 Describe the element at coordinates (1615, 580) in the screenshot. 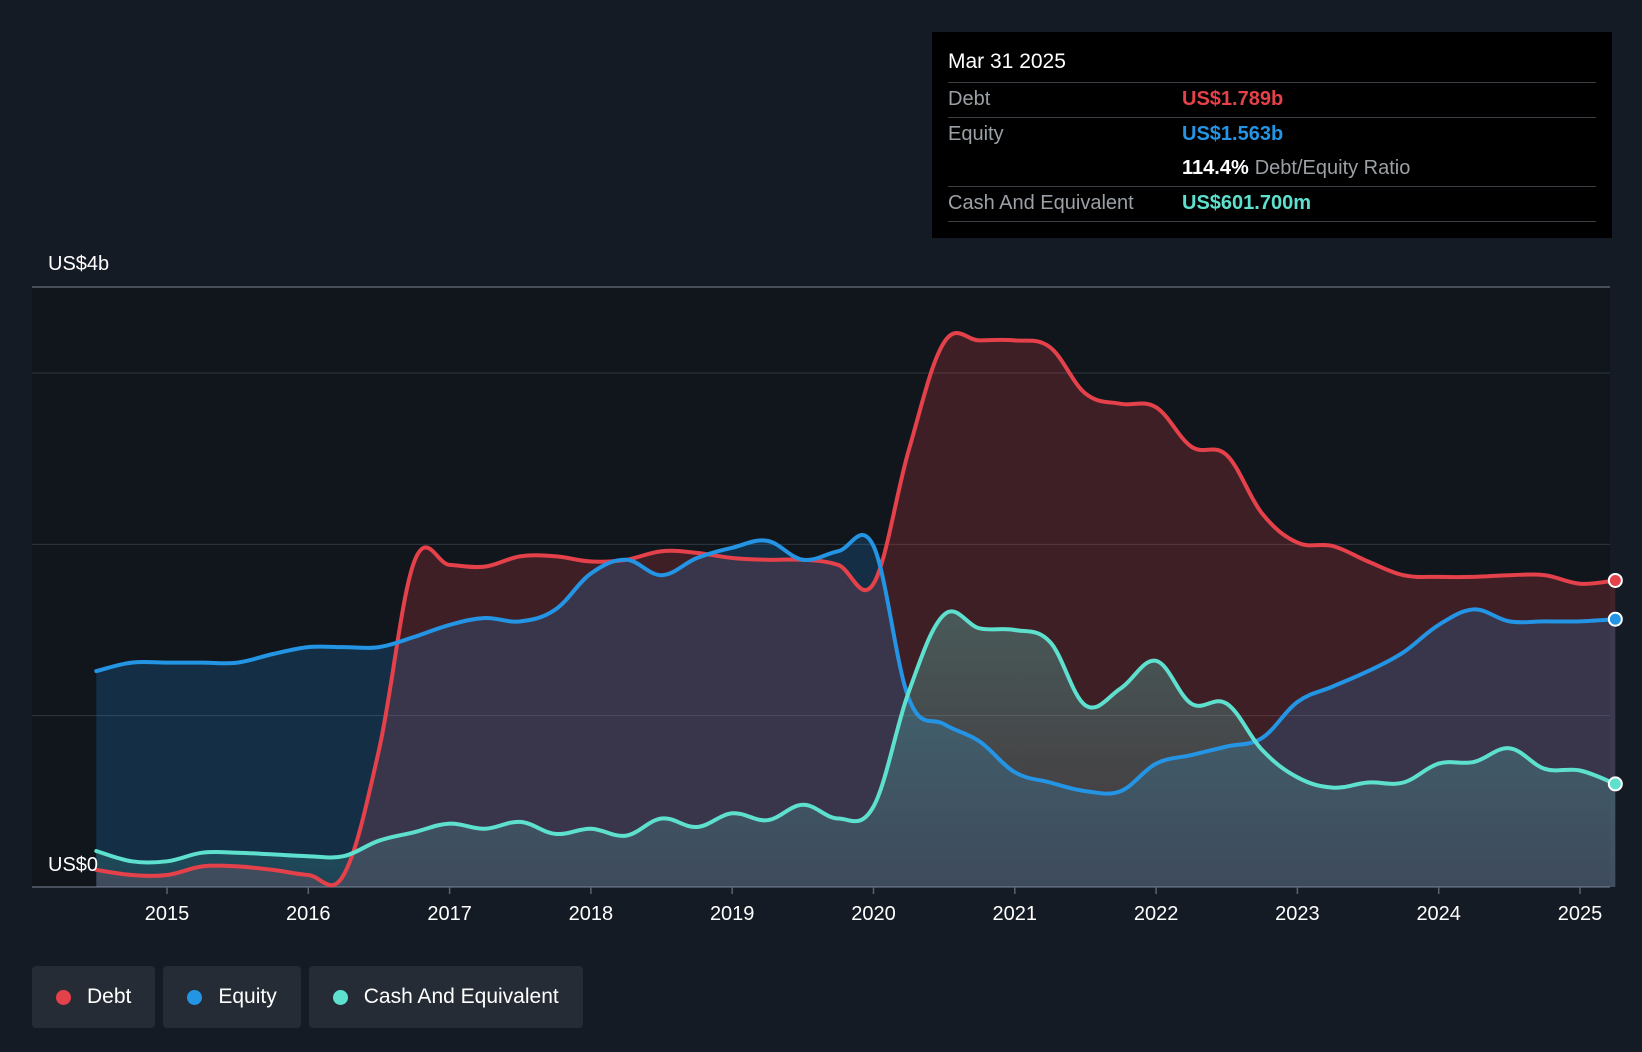

I see `debt-end-marker` at that location.